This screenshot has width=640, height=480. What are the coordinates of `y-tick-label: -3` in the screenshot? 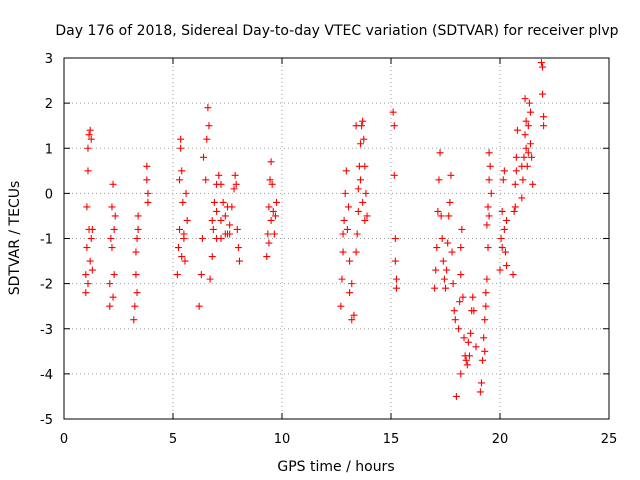 It's located at (46, 330).